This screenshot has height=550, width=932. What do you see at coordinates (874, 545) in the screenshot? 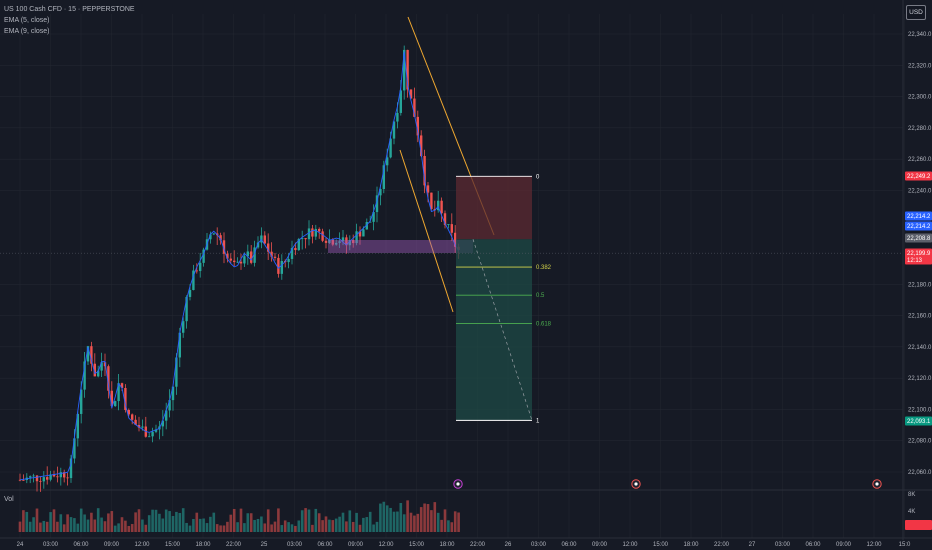
I see `x-tick-label: 12:00` at bounding box center [874, 545].